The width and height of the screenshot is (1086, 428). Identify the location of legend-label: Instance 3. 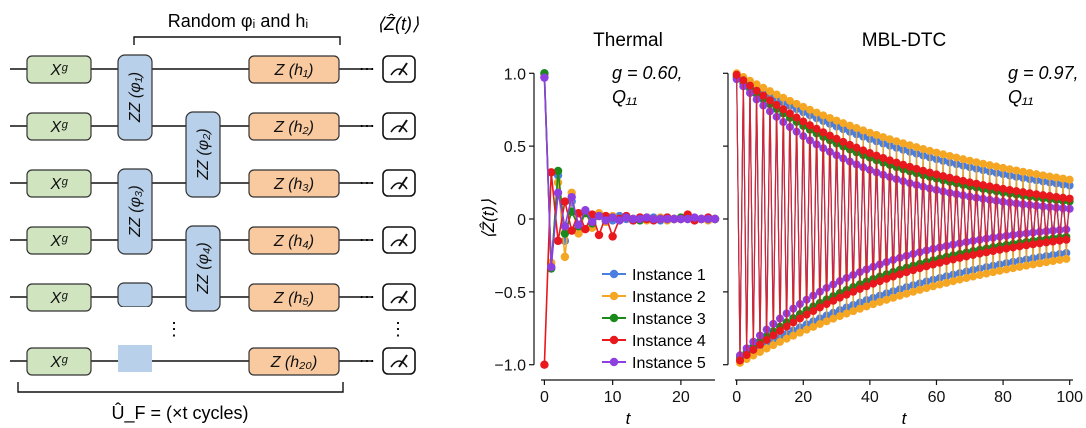
(669, 319).